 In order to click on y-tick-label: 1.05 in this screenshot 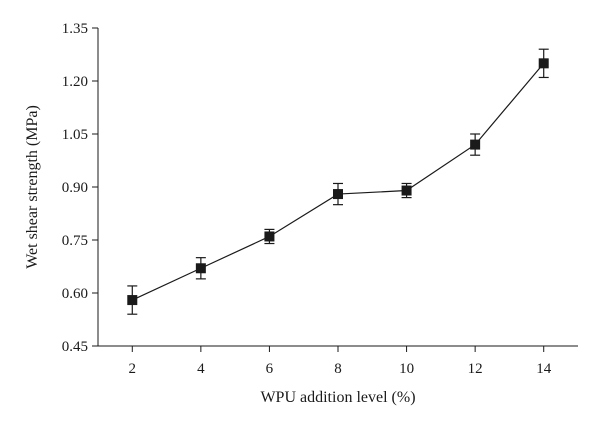, I will do `click(75, 135)`.